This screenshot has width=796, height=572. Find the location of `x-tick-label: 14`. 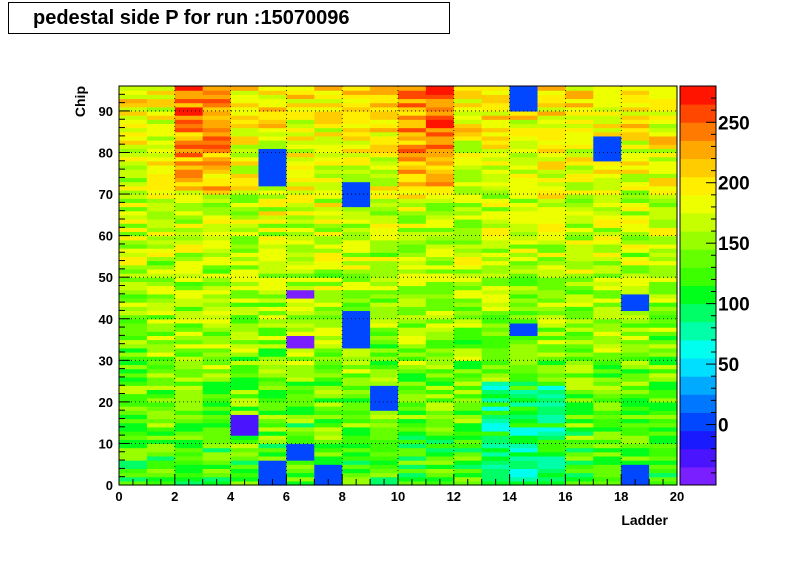

x-tick-label: 14 is located at coordinates (509, 496).